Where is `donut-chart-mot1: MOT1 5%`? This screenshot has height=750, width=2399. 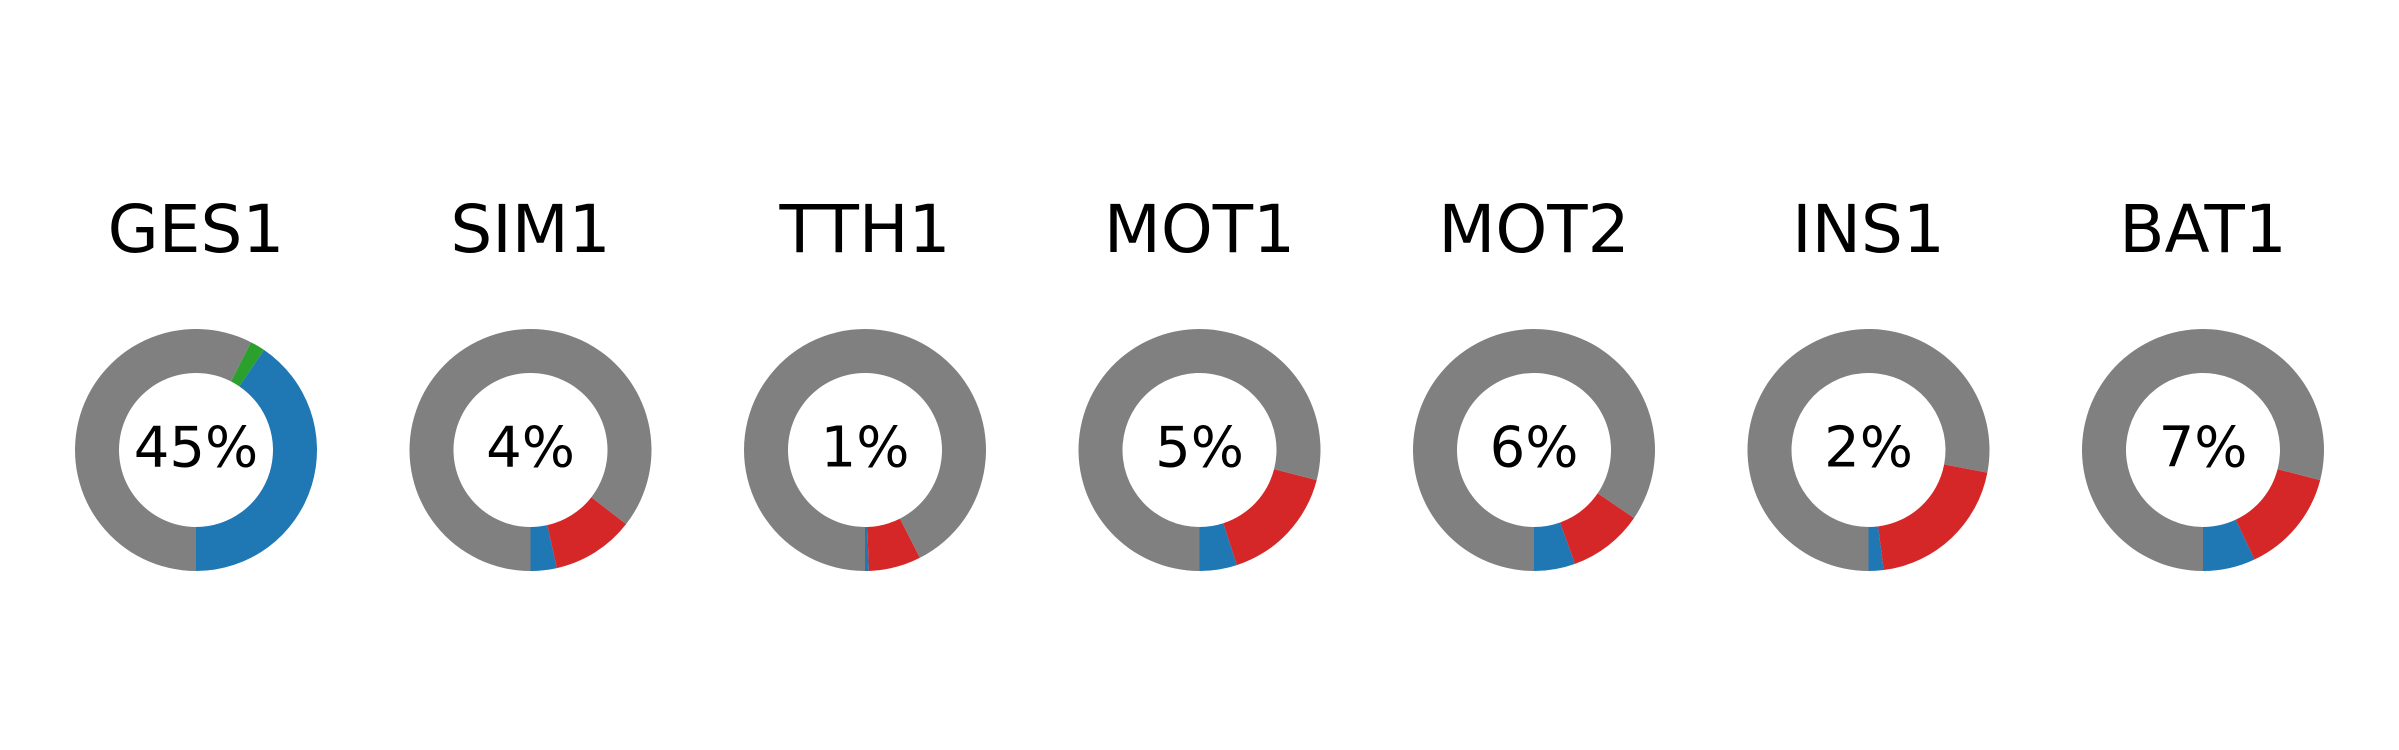 donut-chart-mot1: MOT1 5% is located at coordinates (1199, 381).